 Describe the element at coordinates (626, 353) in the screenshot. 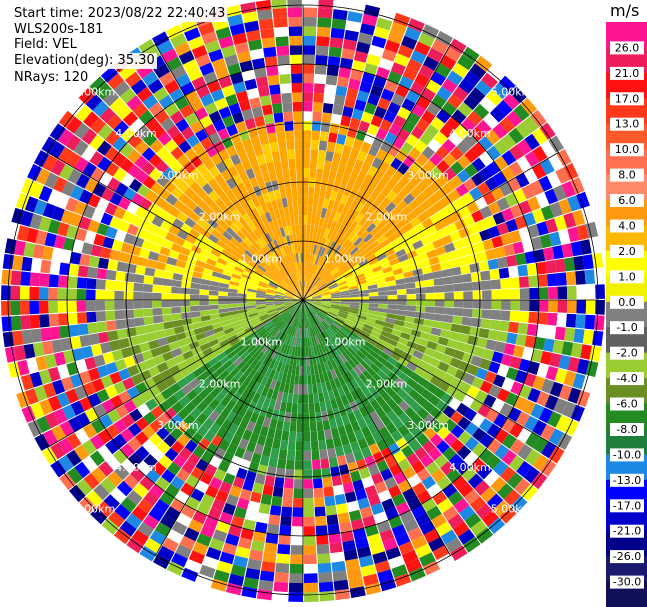

I see `colorbar-tick-label: -2.0` at that location.